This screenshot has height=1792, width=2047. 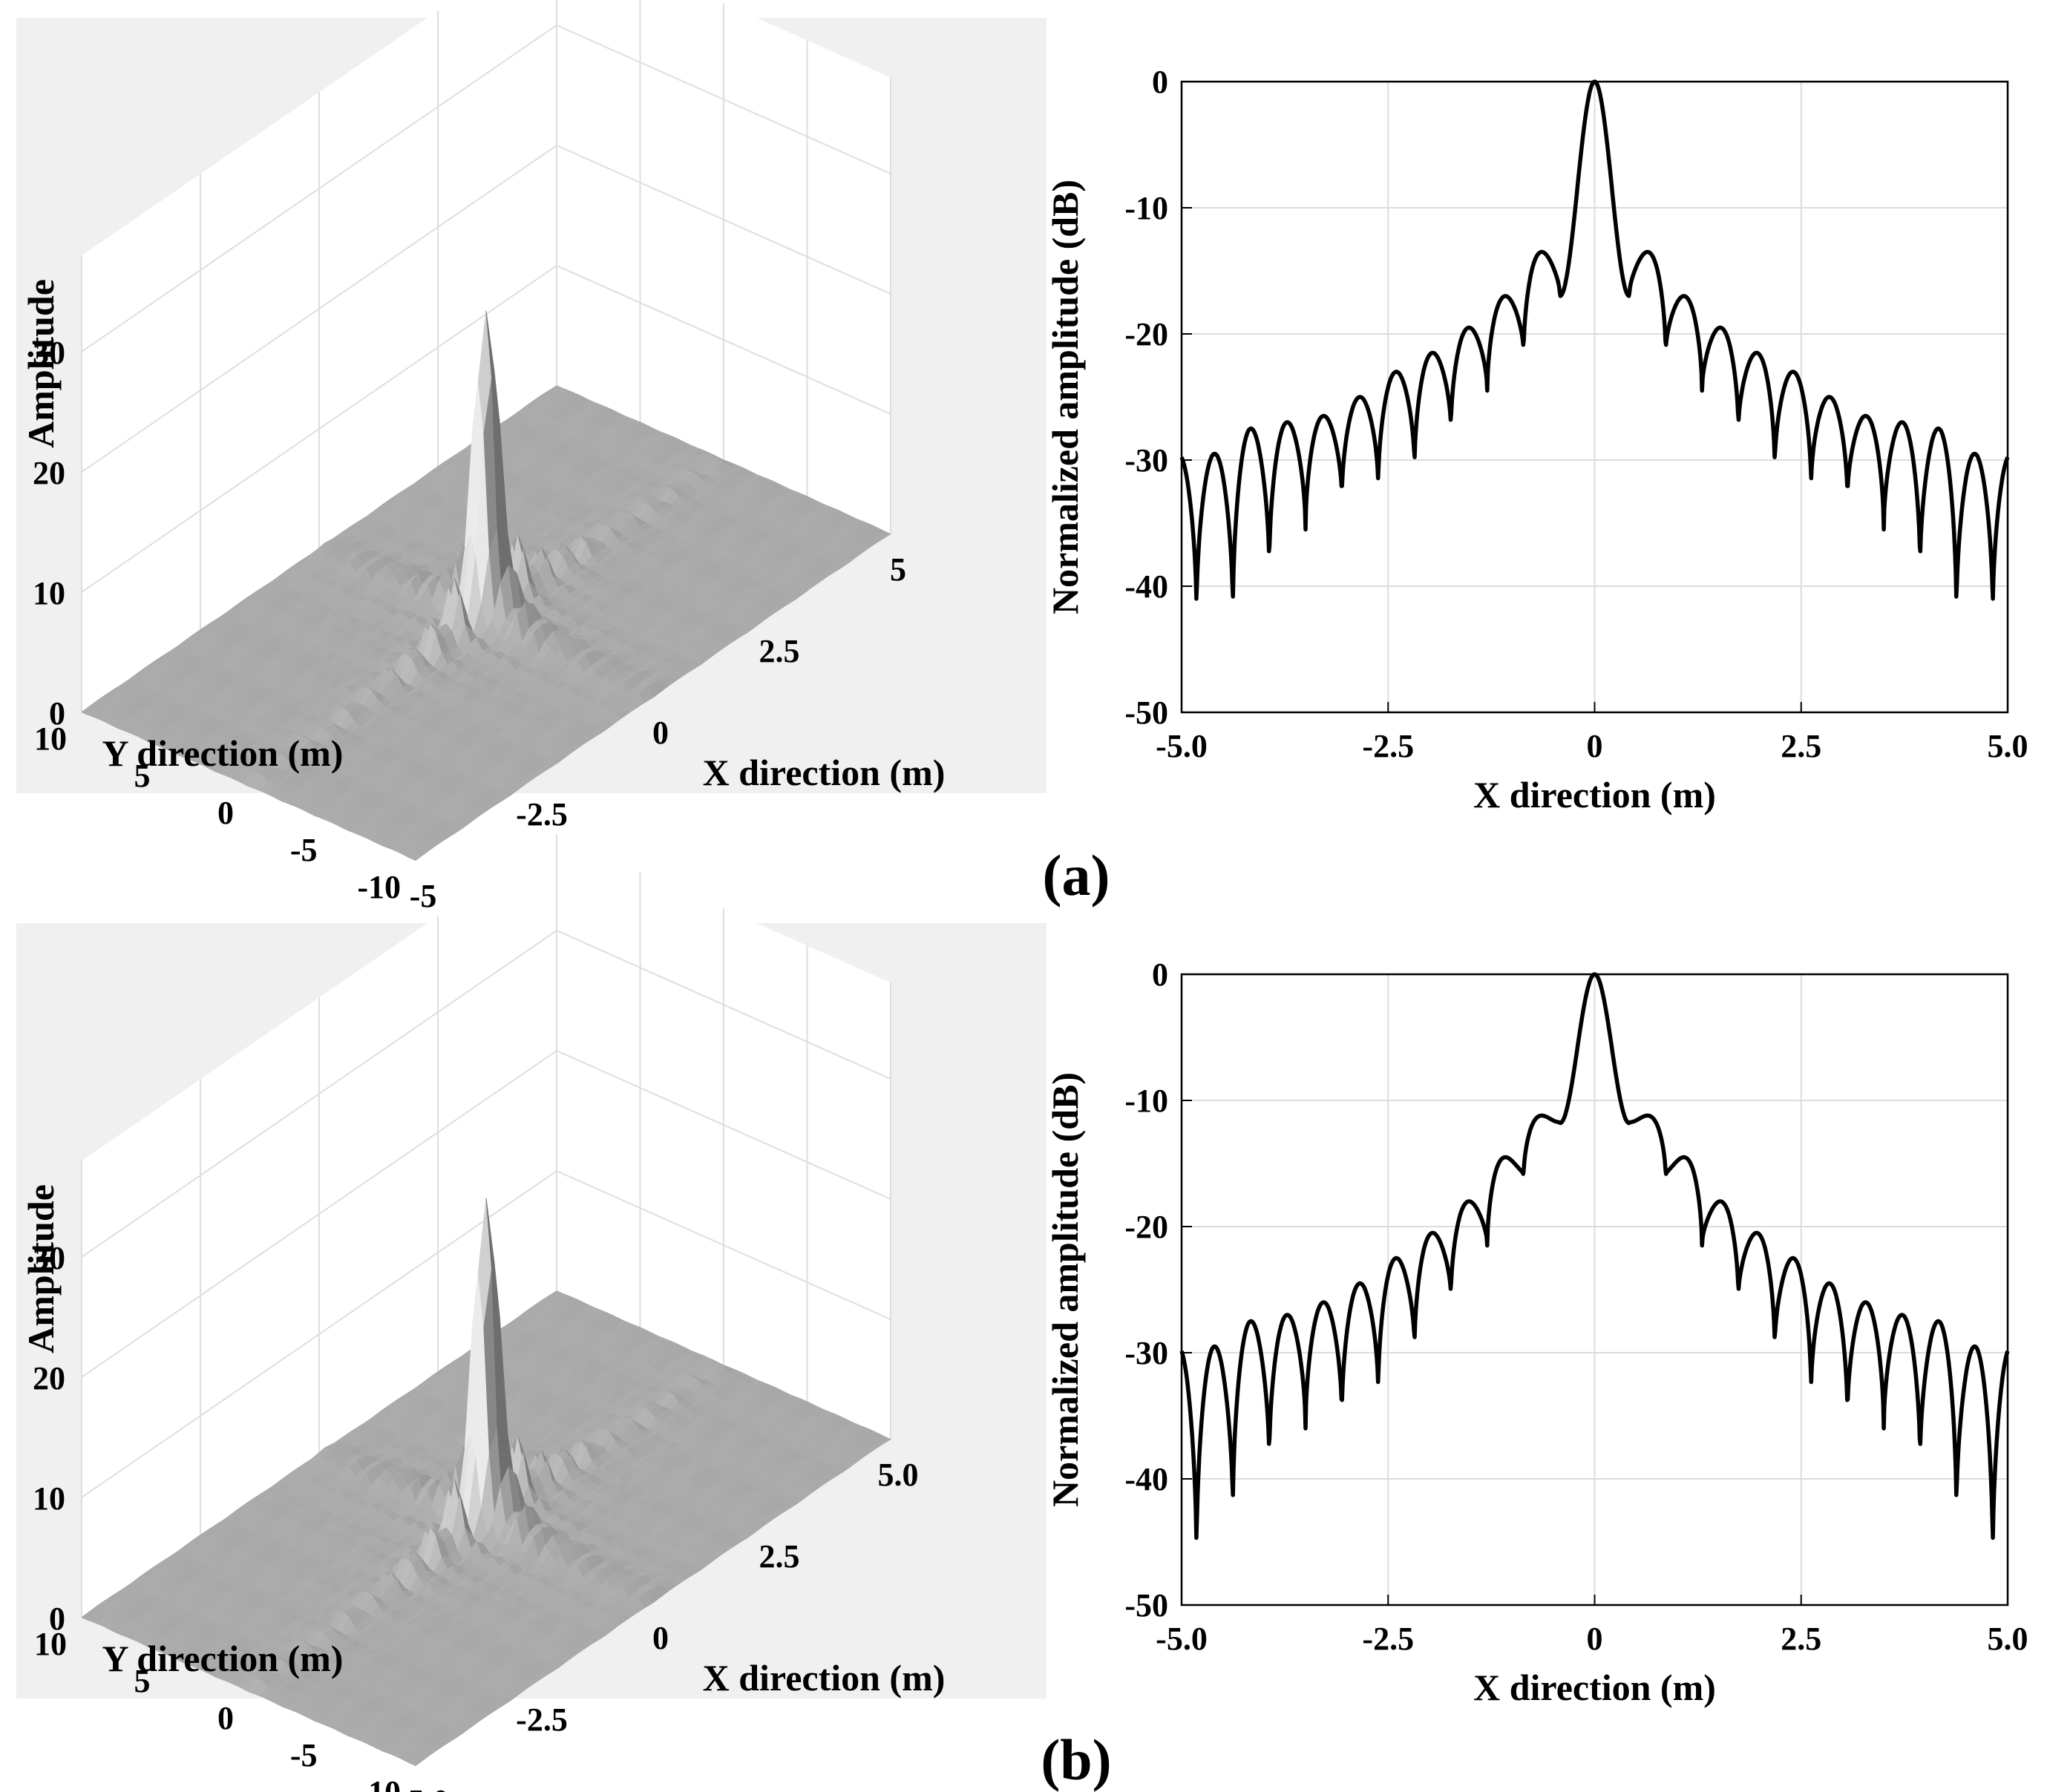 What do you see at coordinates (1146, 334) in the screenshot?
I see `y-tick-label: -20` at bounding box center [1146, 334].